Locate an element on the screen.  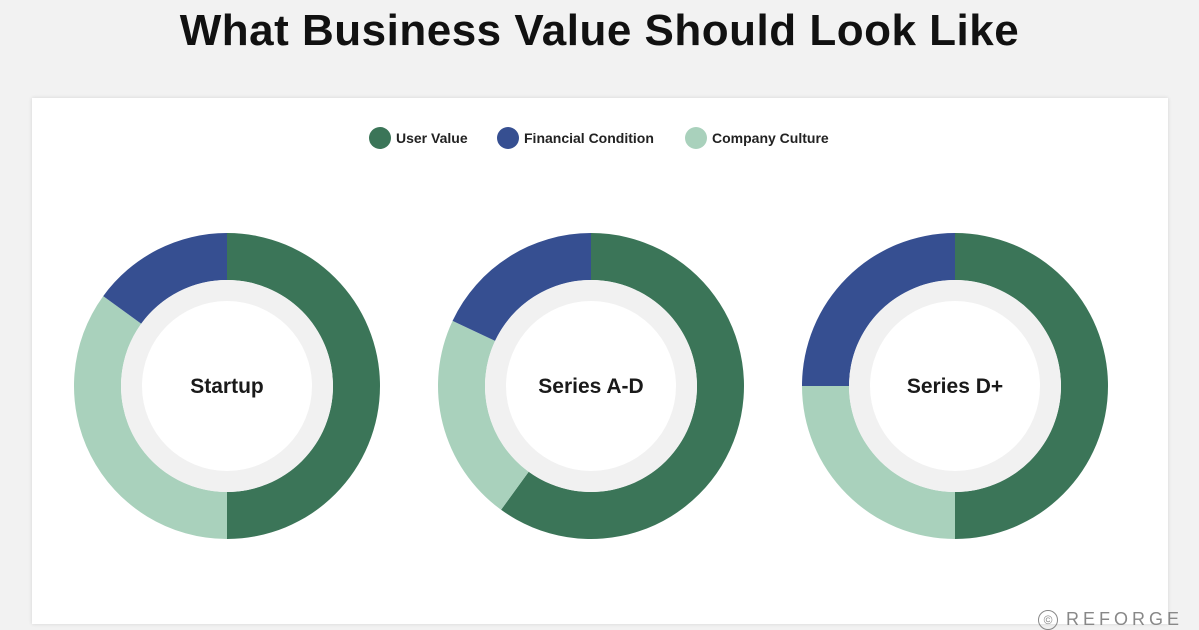
legend-item-financial-condition: Financial Condition is located at coordinates (575, 138).